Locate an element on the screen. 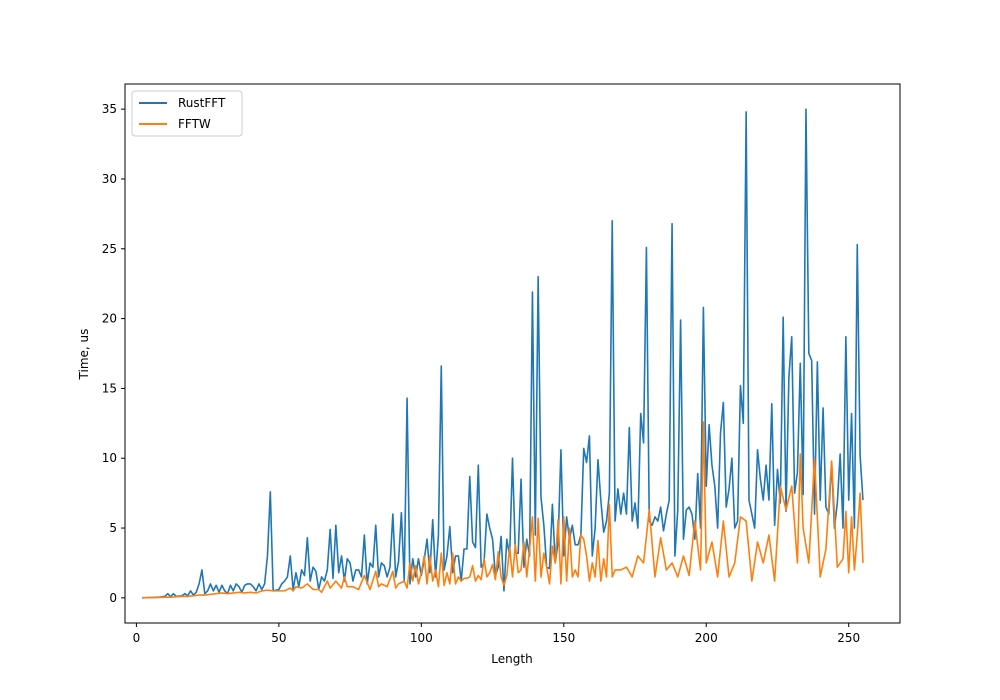 The width and height of the screenshot is (1000, 700). legend-label-fftw: FFTW is located at coordinates (194, 124).